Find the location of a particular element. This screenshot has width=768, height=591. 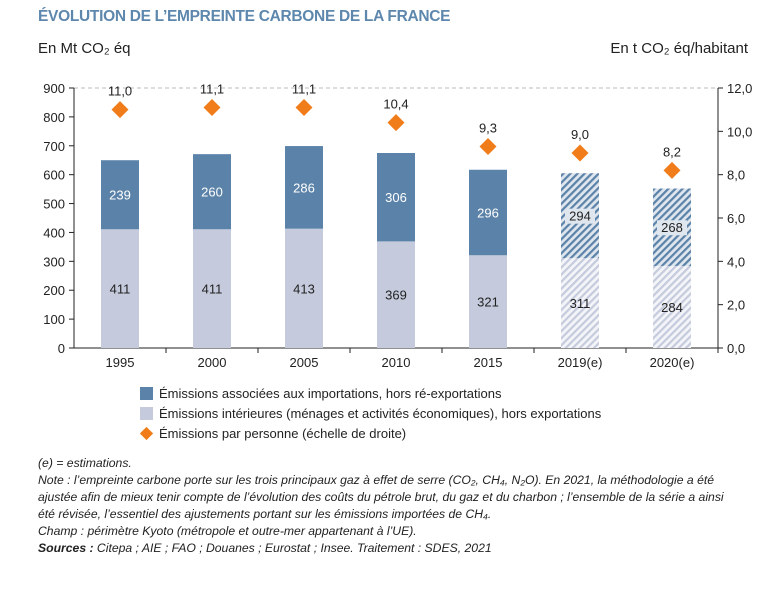

bar-label-domestic: 413 is located at coordinates (304, 288).